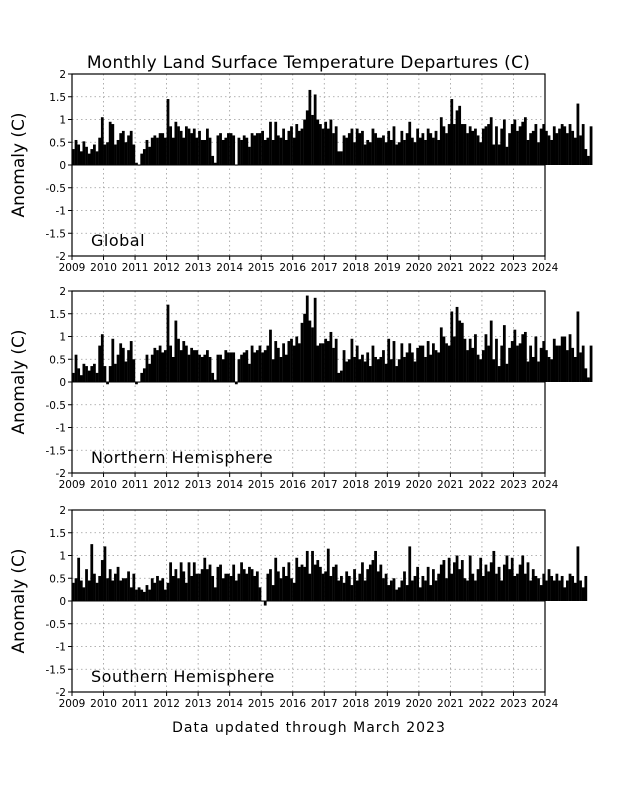  Describe the element at coordinates (387, 268) in the screenshot. I see `x-tick-label: 2019` at that location.